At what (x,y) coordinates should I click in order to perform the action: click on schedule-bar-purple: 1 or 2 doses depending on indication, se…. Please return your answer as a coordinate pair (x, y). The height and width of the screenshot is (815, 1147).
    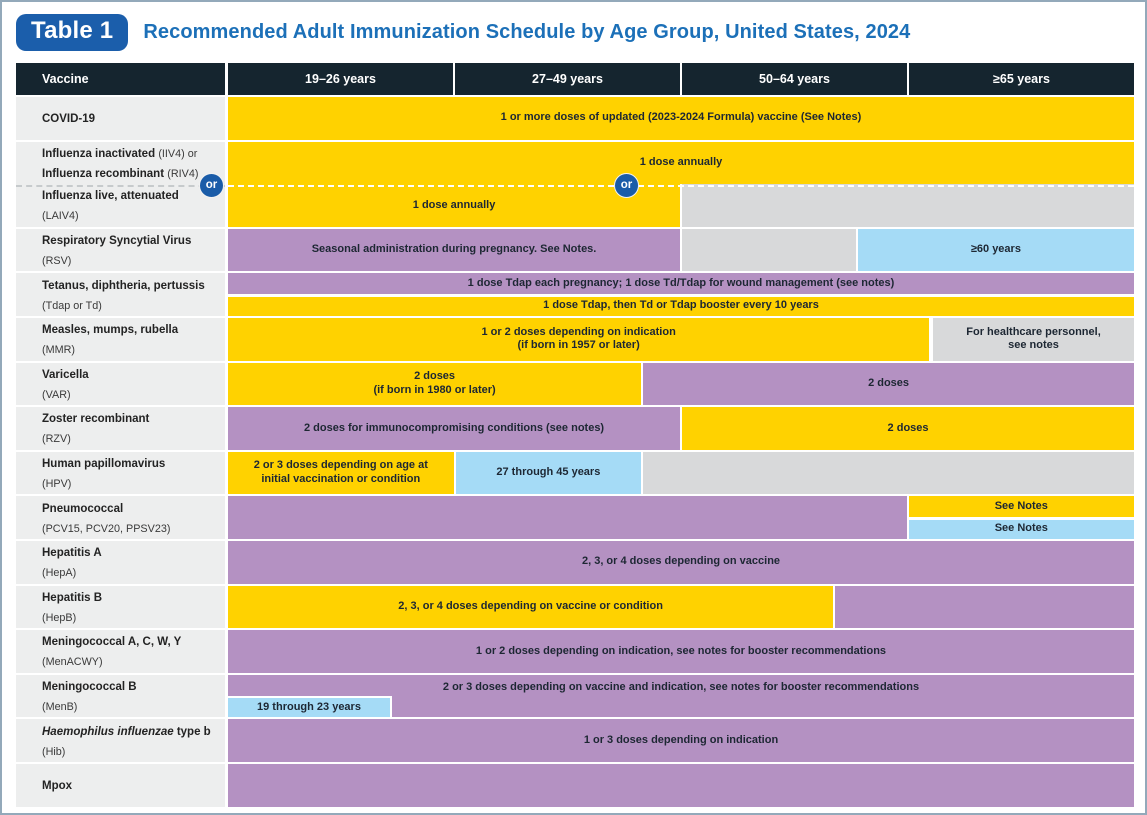
    Looking at the image, I should click on (681, 651).